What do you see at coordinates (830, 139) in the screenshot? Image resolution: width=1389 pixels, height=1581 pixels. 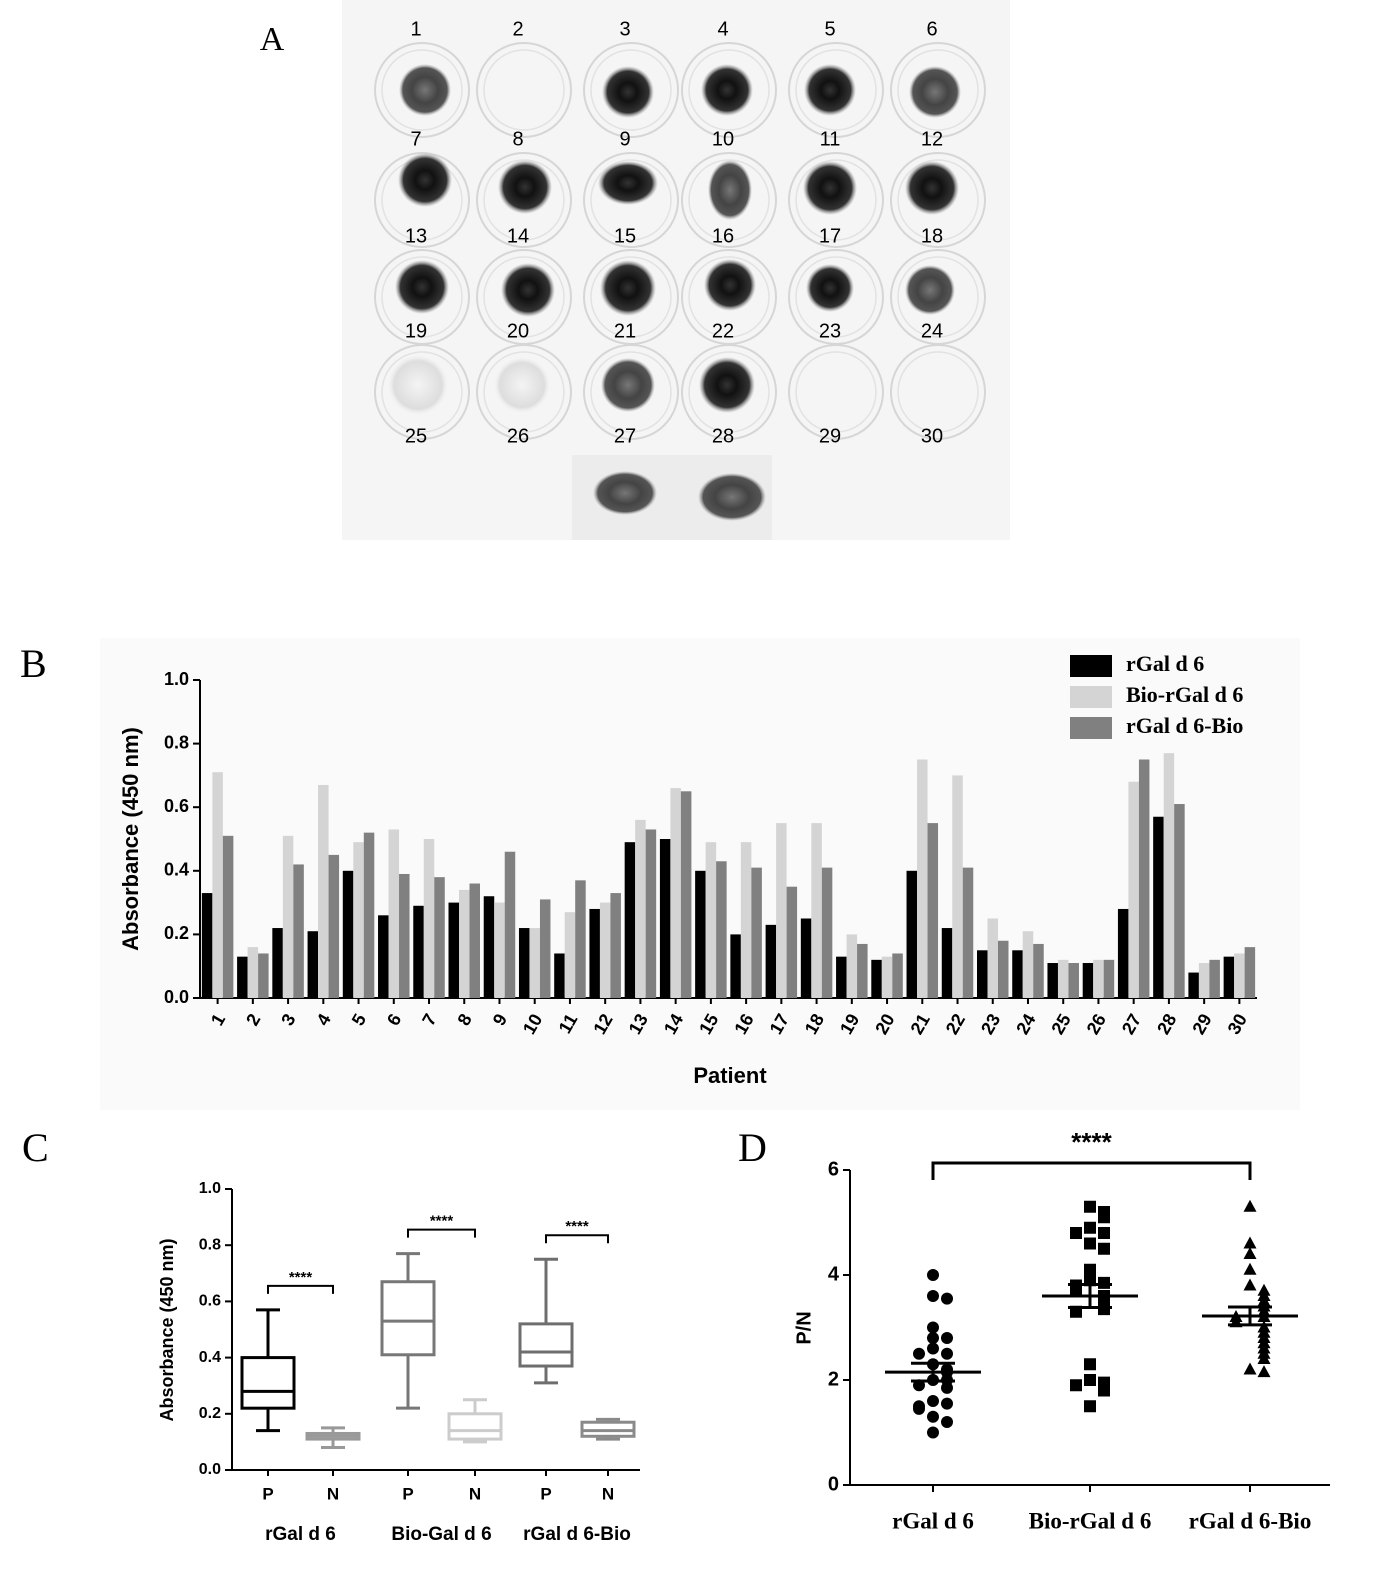 I see `well-label: 11` at bounding box center [830, 139].